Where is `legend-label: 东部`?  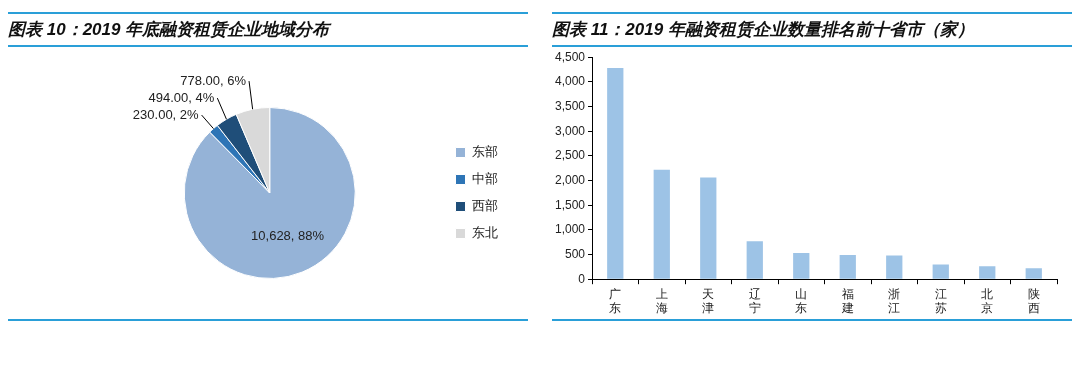 legend-label: 东部 is located at coordinates (485, 152).